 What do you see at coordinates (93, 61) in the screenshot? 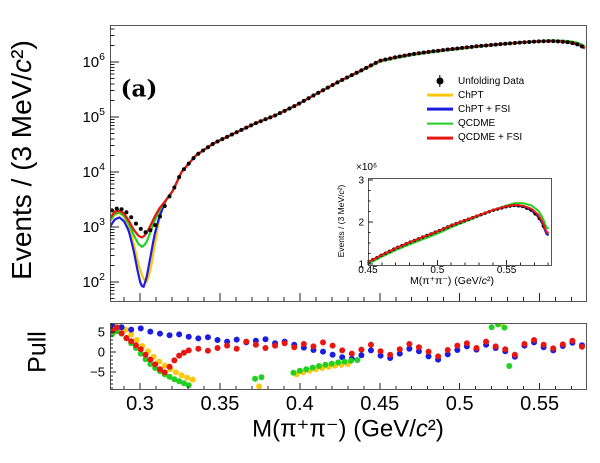
I see `y-tick-label: 10⁶` at bounding box center [93, 61].